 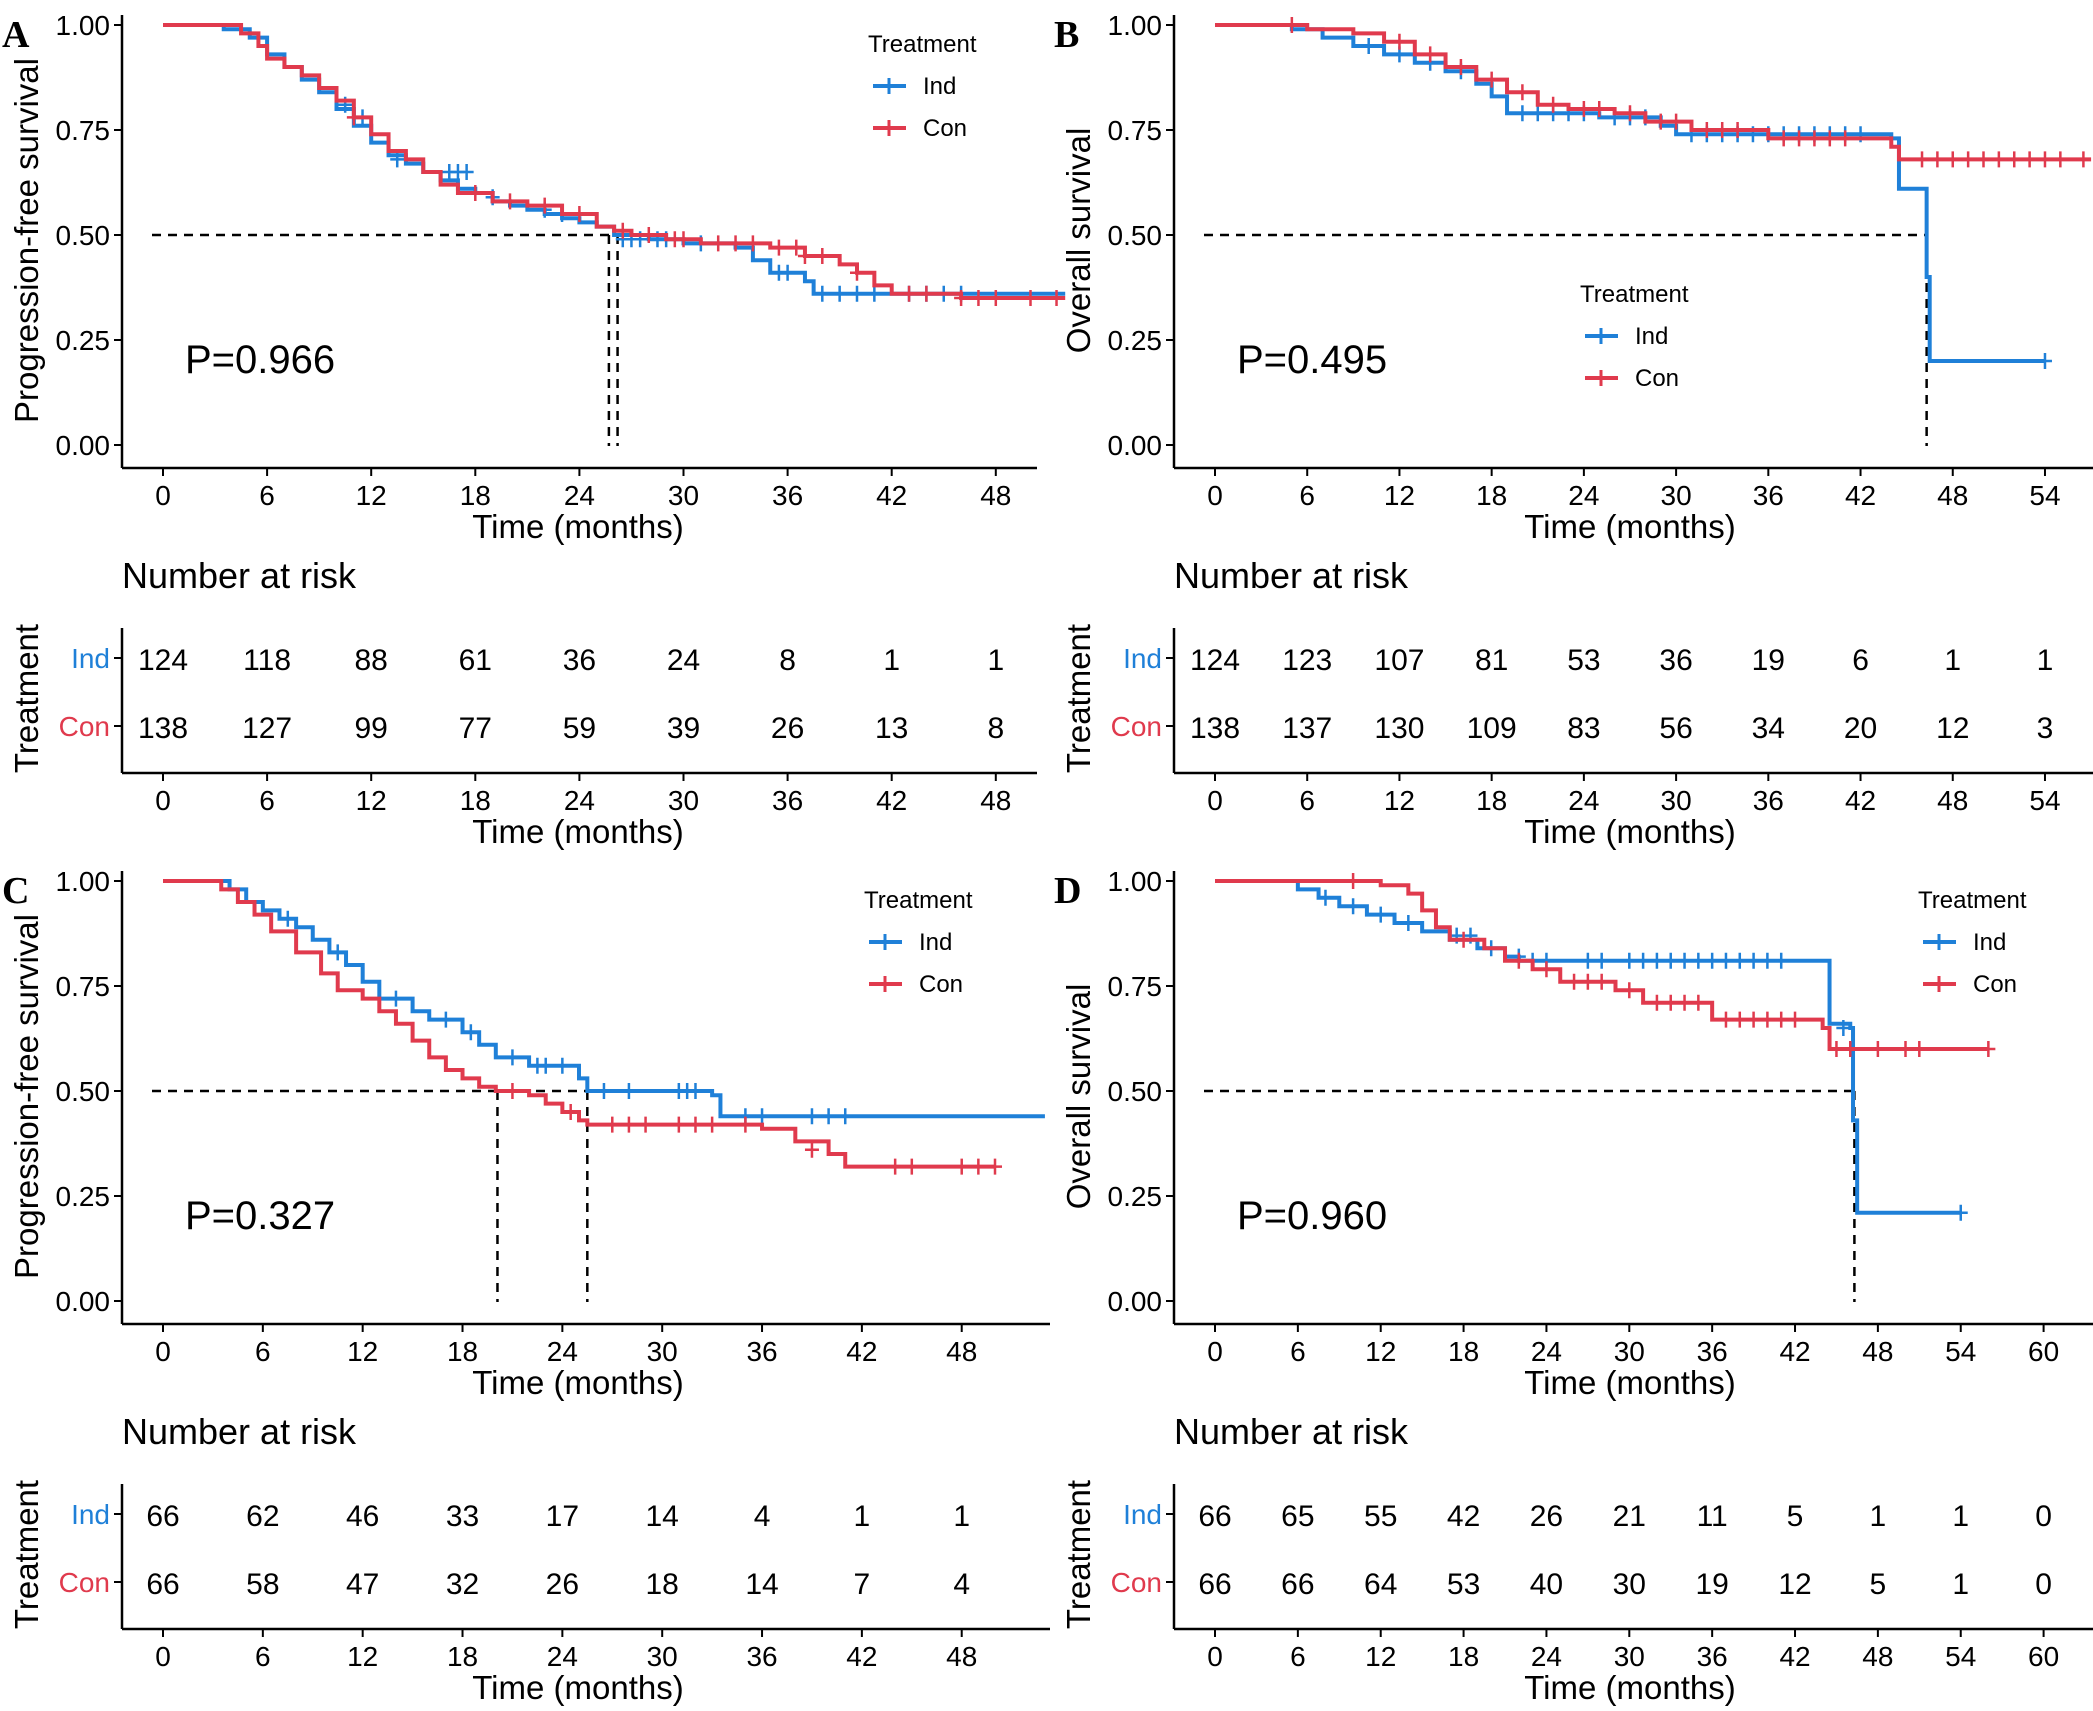 I want to click on risk-x-tick-label: 6, so click(x=1298, y=1656).